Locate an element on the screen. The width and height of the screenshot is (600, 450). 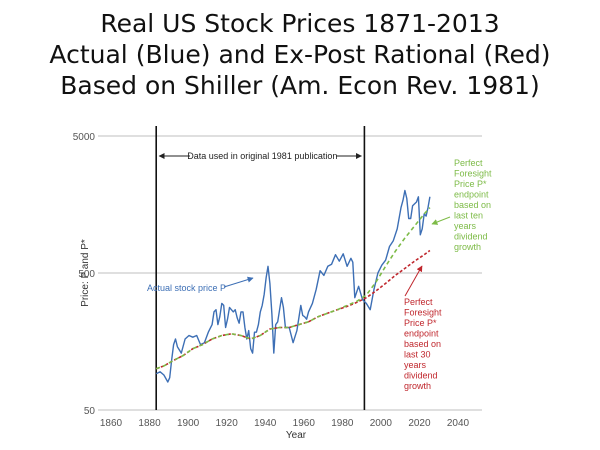
red-annotation-line: growth is located at coordinates (417, 386).